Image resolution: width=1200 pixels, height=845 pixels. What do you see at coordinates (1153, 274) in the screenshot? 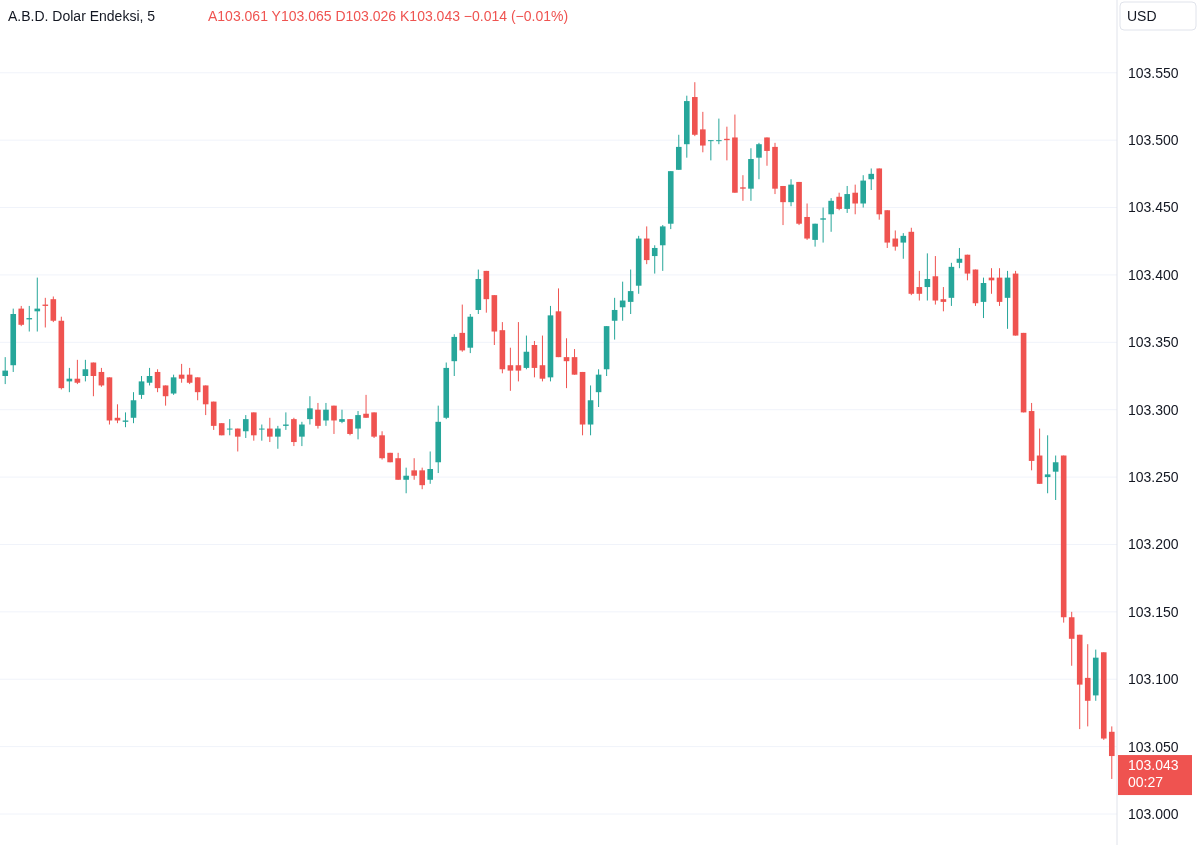
I see `y-tick-label: 103.400` at bounding box center [1153, 274].